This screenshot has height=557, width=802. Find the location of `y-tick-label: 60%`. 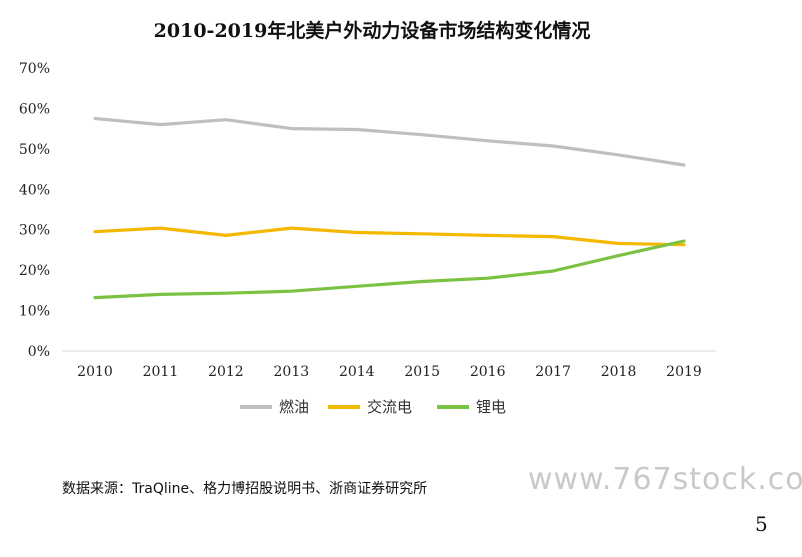

y-tick-label: 60% is located at coordinates (34, 109).